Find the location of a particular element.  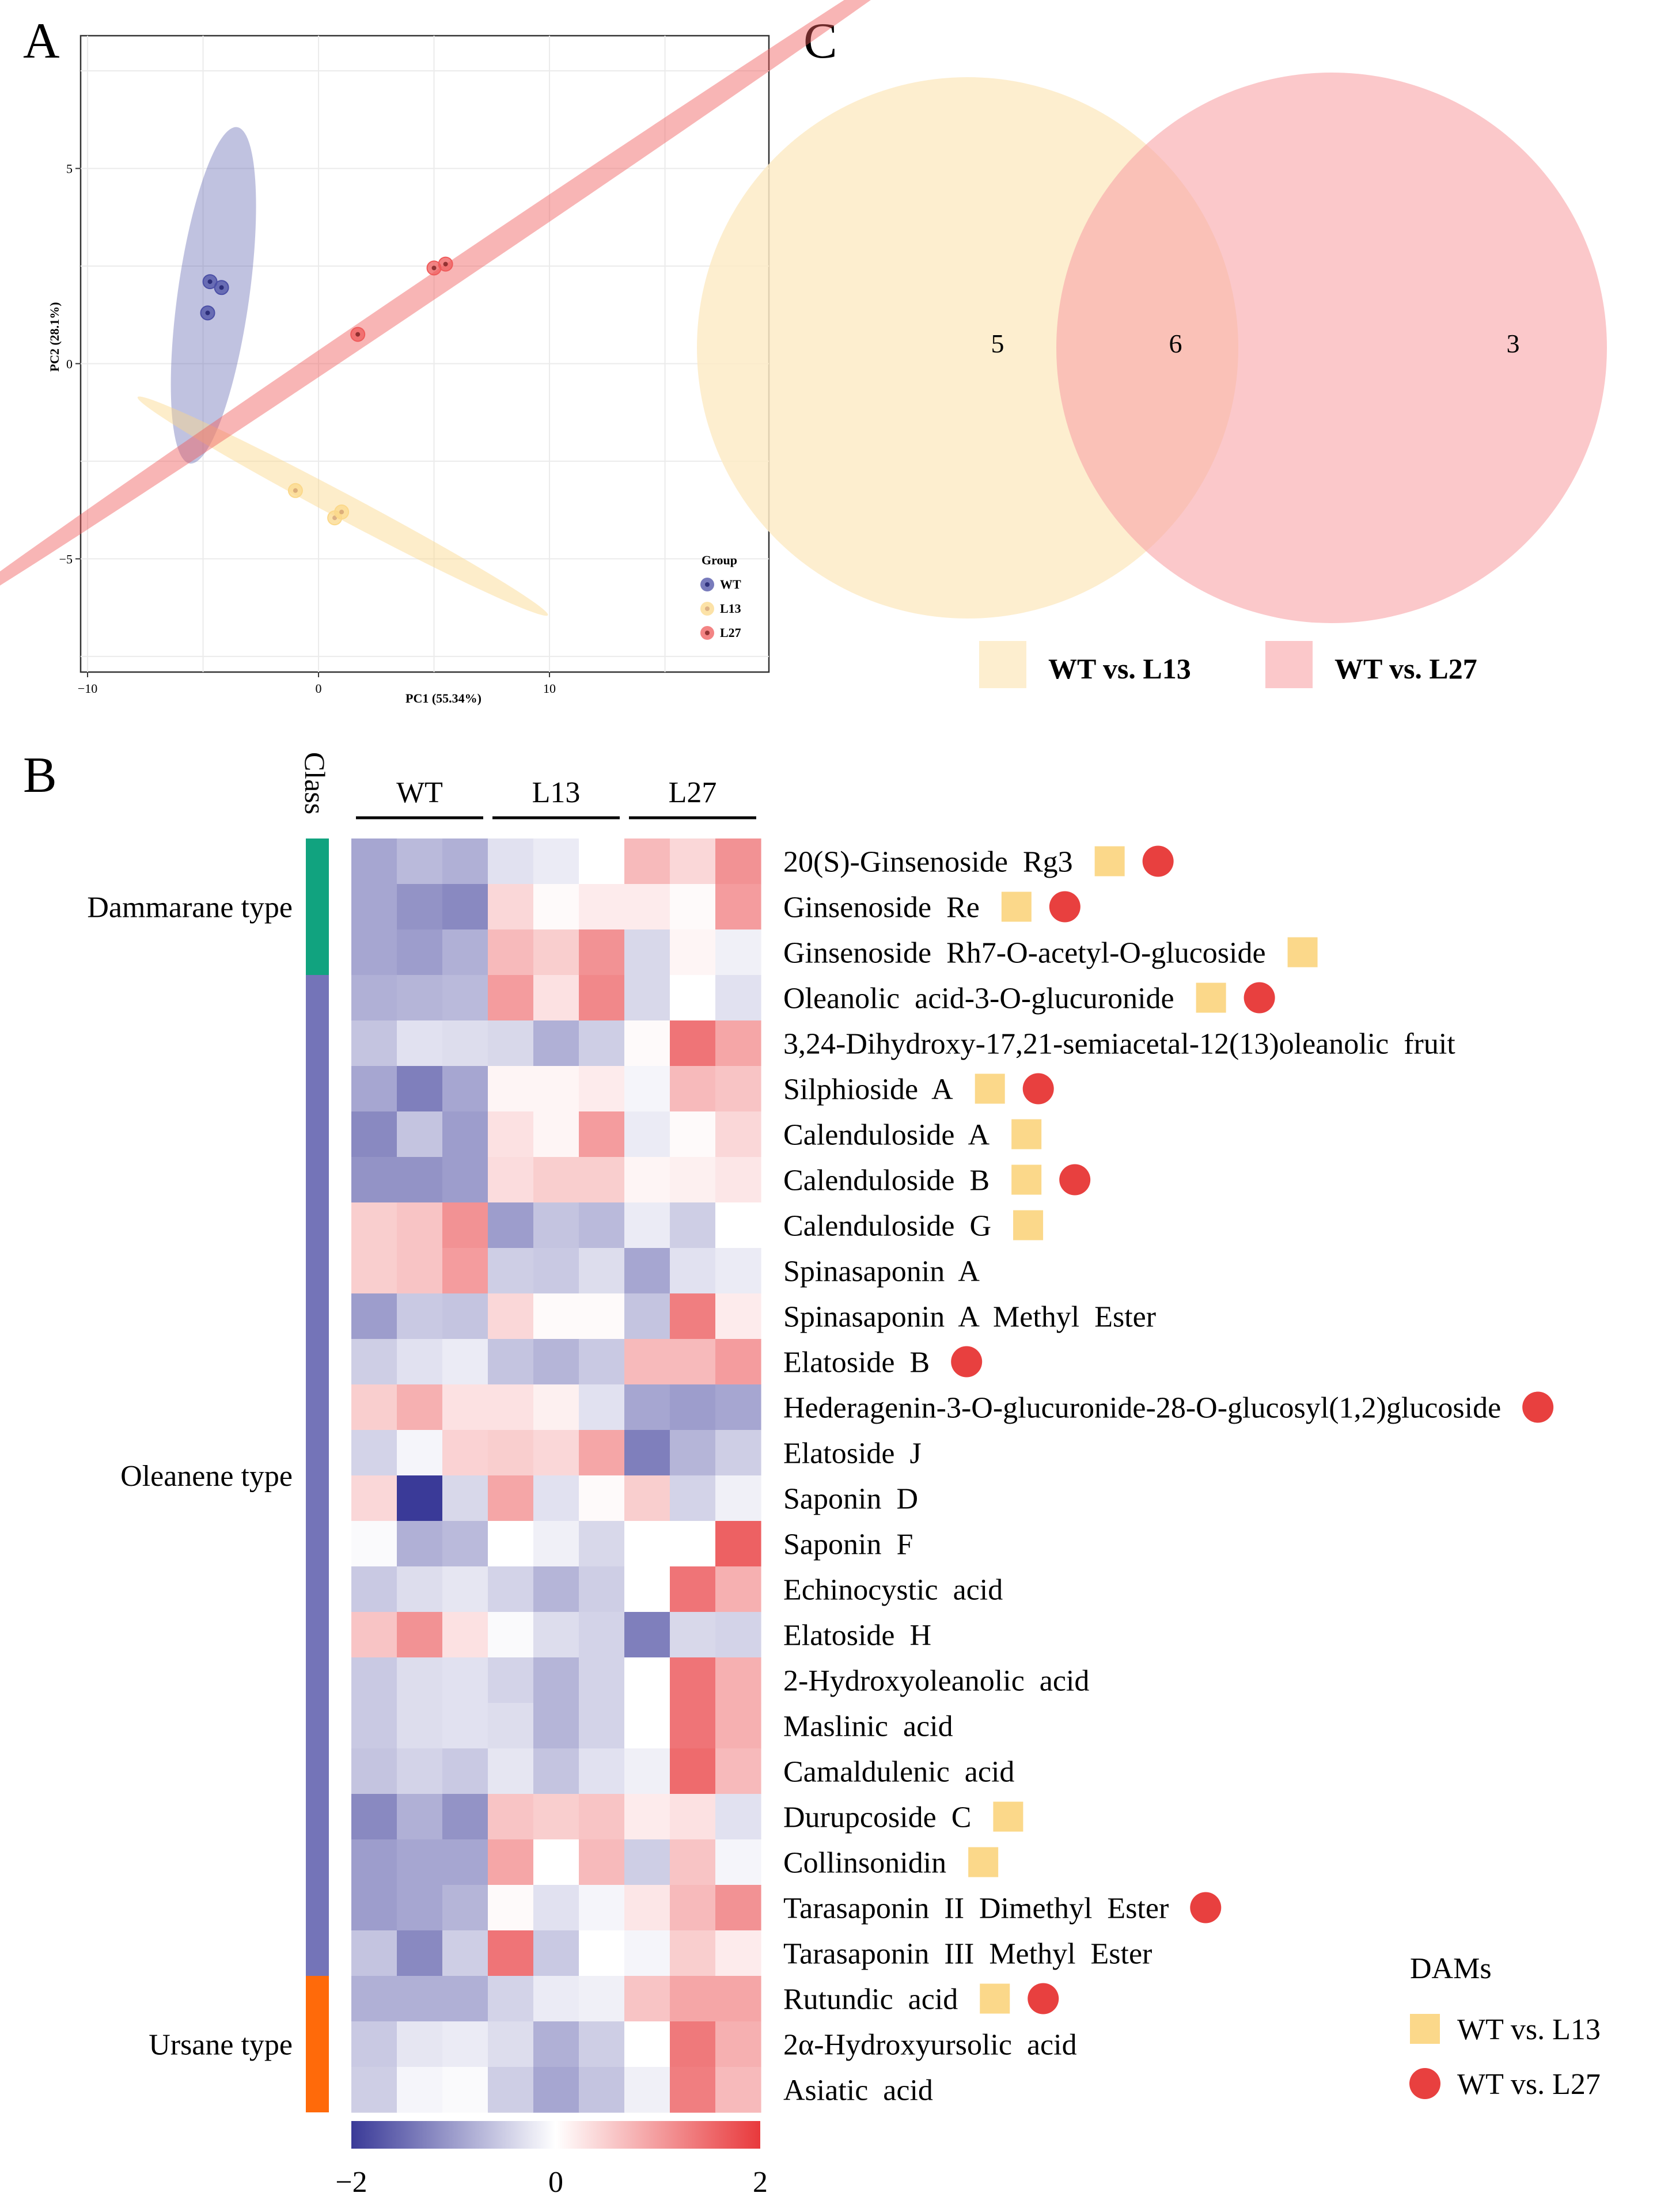

heatmap-class-bar is located at coordinates (317, 1475).